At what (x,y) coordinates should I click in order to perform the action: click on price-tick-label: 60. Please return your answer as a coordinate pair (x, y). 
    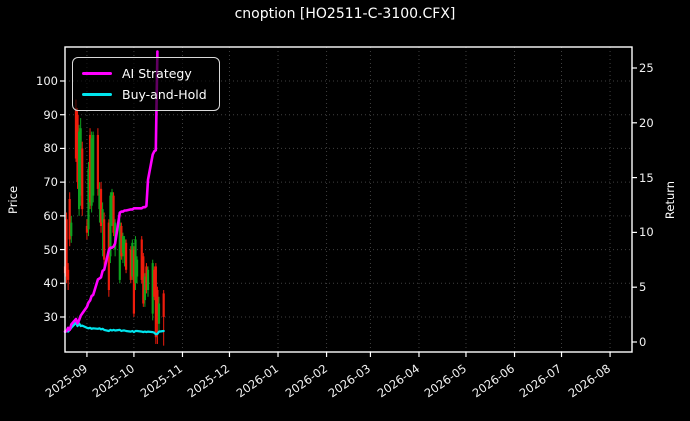
    Looking at the image, I should click on (50, 215).